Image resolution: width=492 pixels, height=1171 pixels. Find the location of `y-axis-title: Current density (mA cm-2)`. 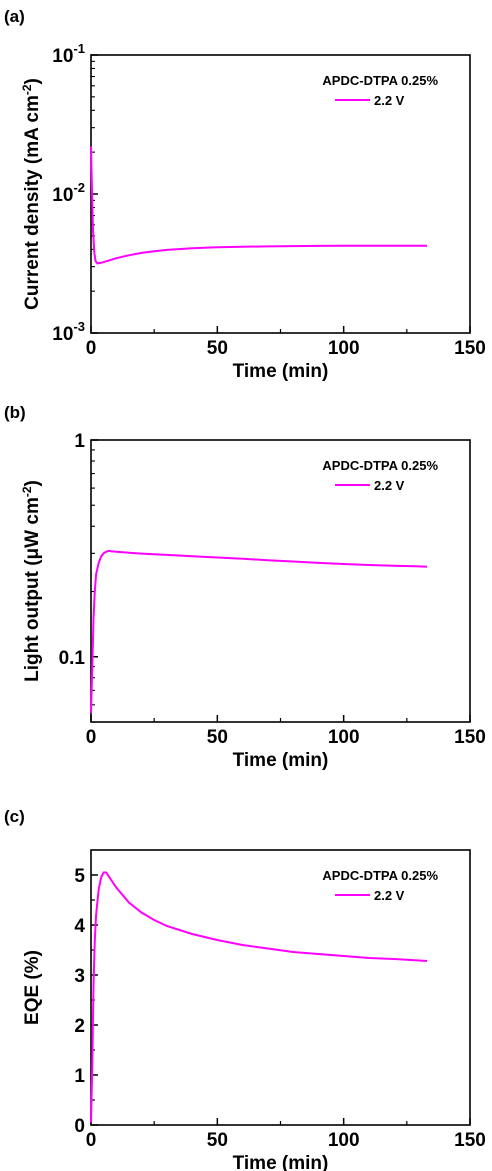

y-axis-title: Current density (mA cm-2) is located at coordinates (31, 194).